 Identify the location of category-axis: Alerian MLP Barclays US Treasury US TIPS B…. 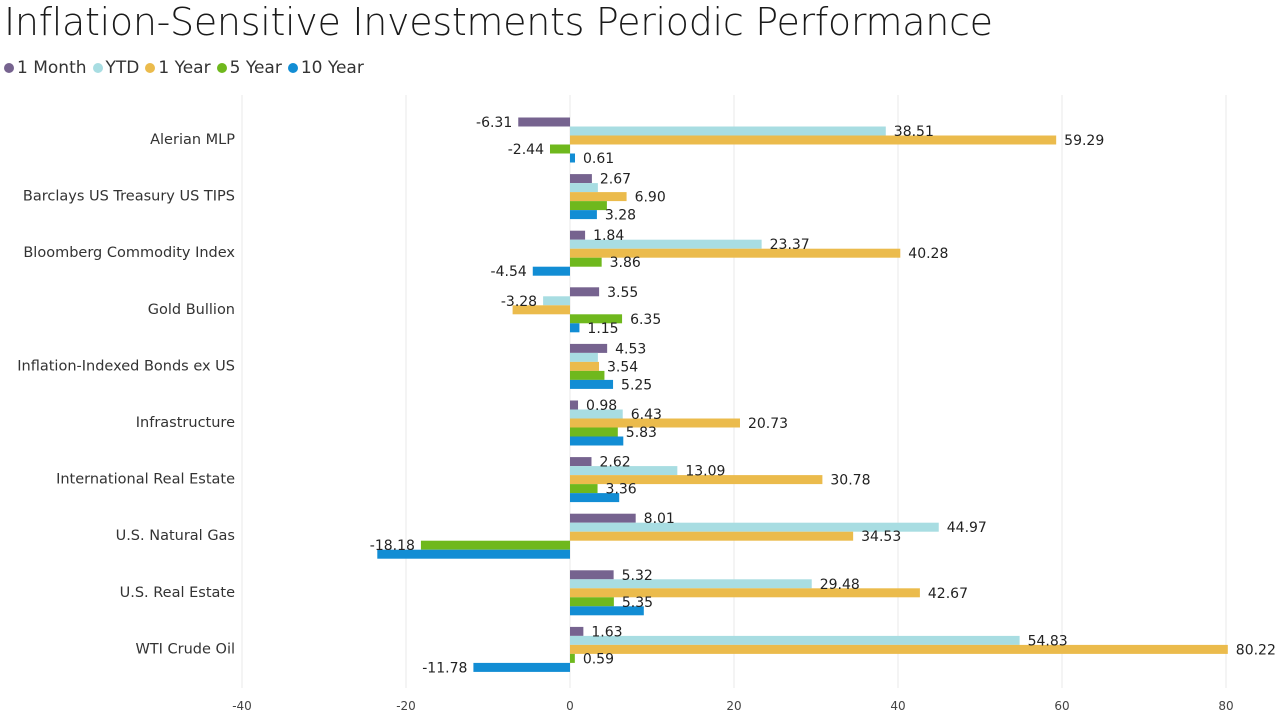
(126, 394).